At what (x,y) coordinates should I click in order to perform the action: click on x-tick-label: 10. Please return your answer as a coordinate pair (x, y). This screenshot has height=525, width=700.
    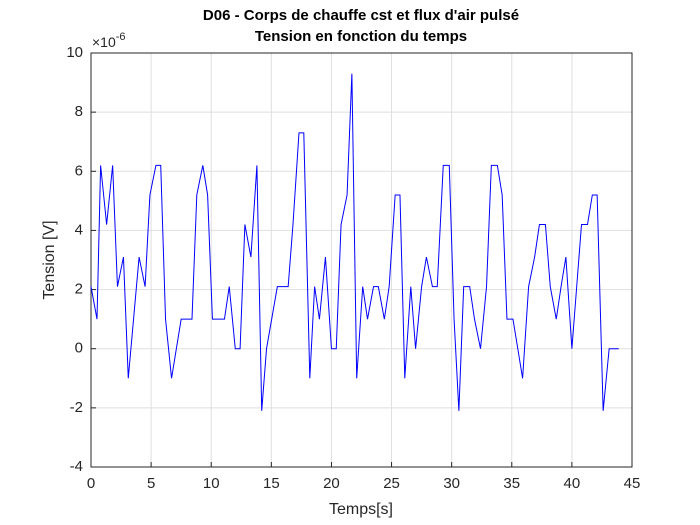
    Looking at the image, I should click on (211, 483).